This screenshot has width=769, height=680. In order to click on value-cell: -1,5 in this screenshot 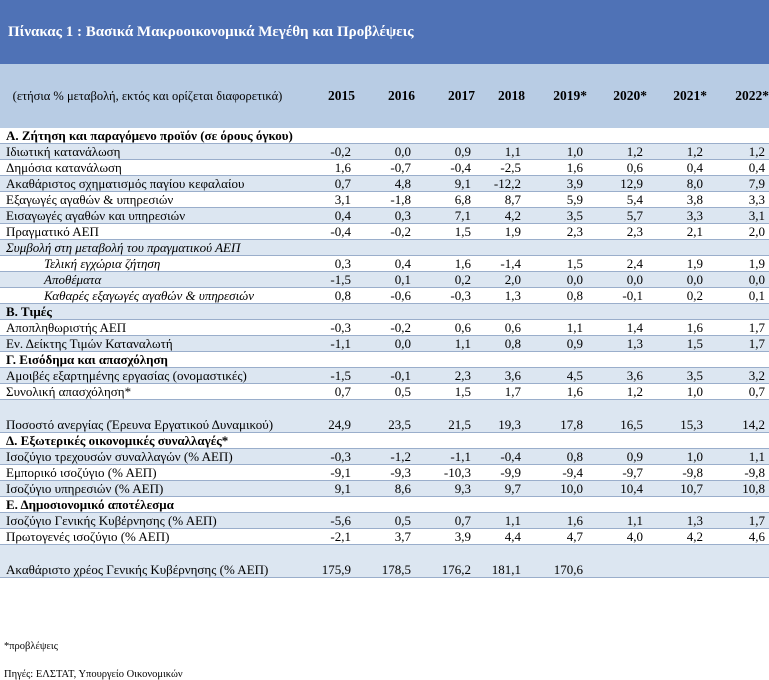, I will do `click(340, 279)`.